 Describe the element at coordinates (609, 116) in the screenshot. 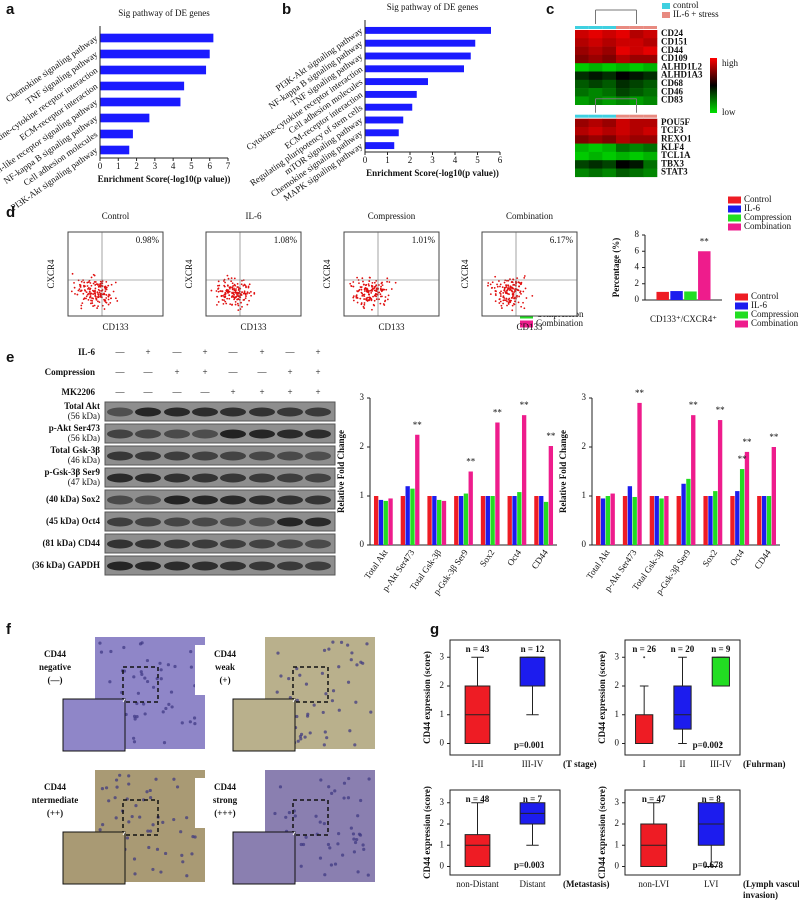

I see `group-strip` at that location.